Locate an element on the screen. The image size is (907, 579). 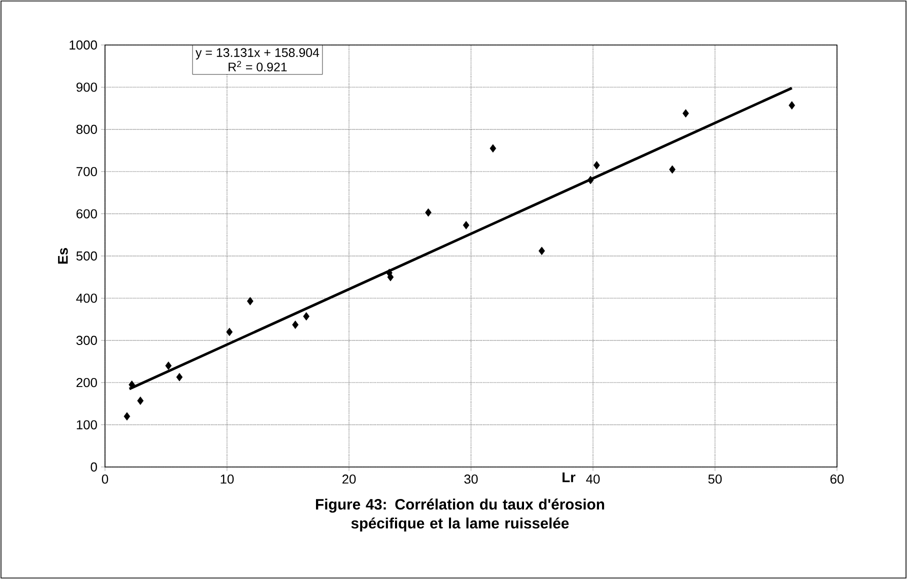
y-tick-label: 600 is located at coordinates (86, 213).